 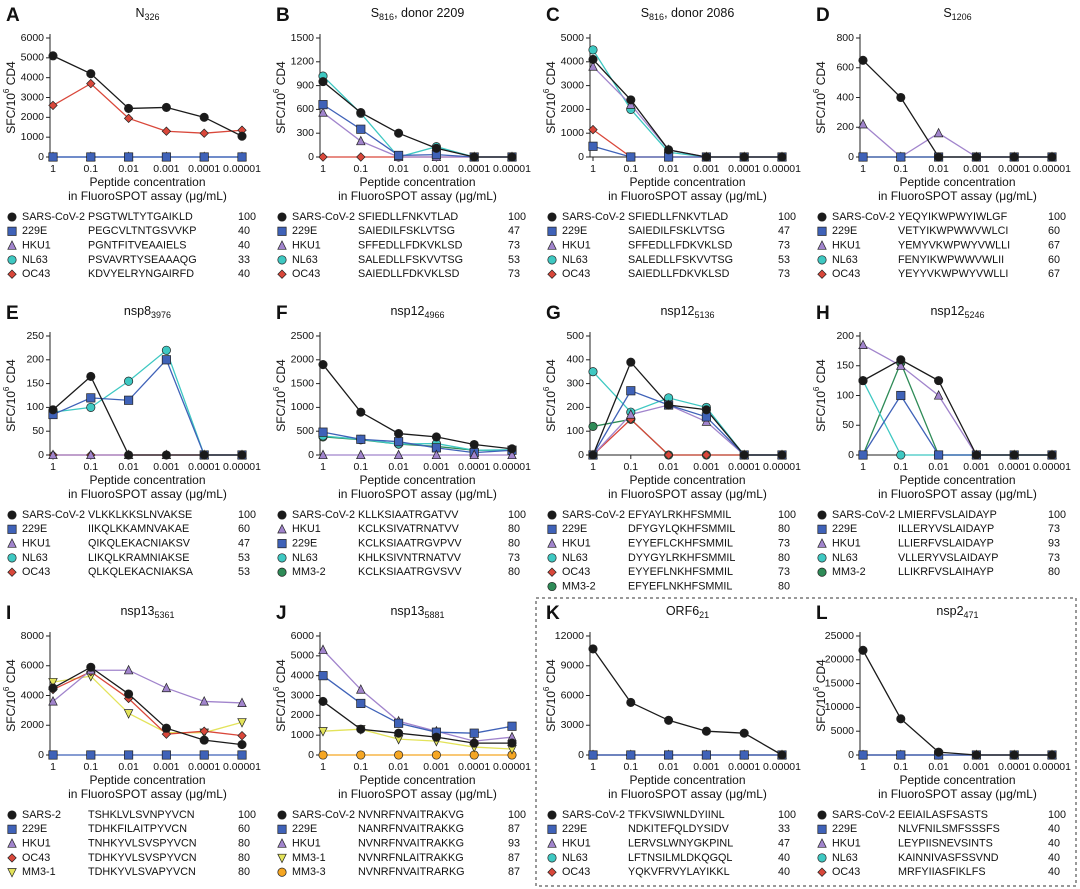 I want to click on legend-sequence: TNHKYVLSVSPYVCN, so click(x=142, y=843).